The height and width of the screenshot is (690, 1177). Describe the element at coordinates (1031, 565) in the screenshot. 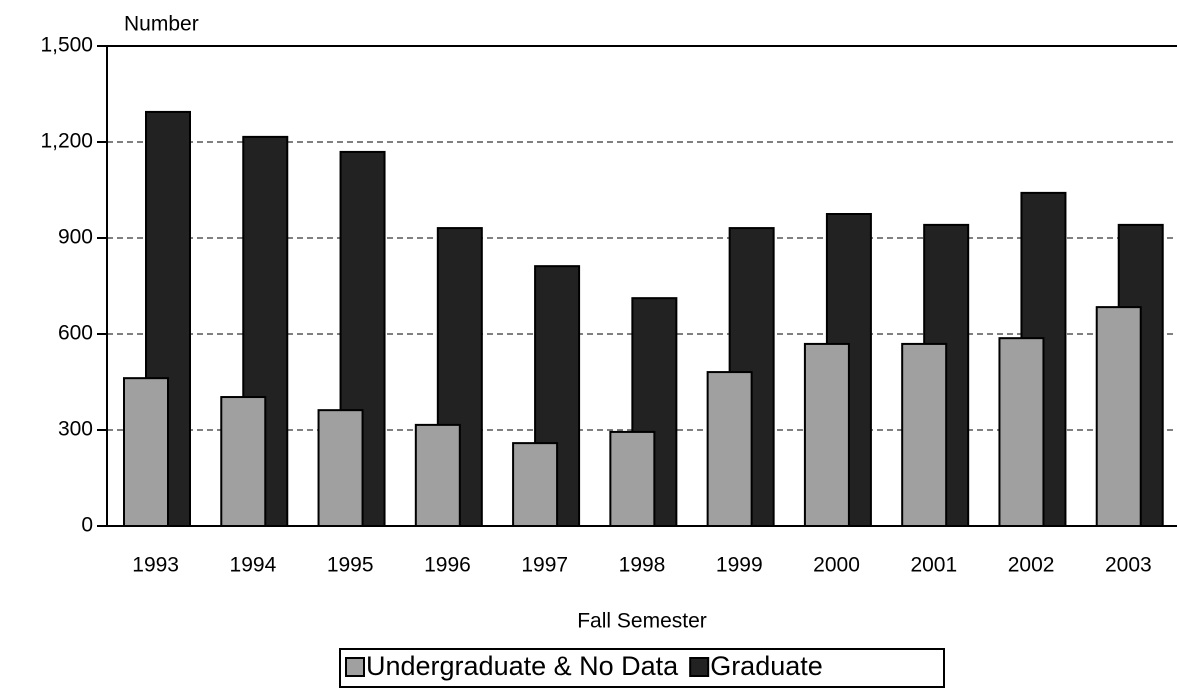

I see `x-tick-label: 2002` at that location.